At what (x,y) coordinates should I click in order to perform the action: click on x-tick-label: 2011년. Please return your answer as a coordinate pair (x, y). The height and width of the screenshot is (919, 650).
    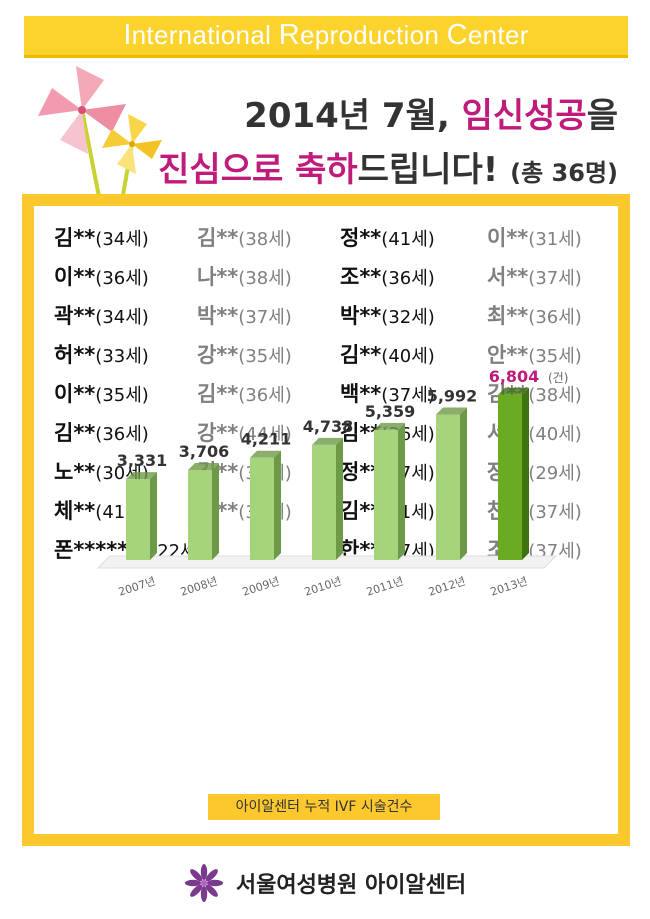
    Looking at the image, I should click on (385, 587).